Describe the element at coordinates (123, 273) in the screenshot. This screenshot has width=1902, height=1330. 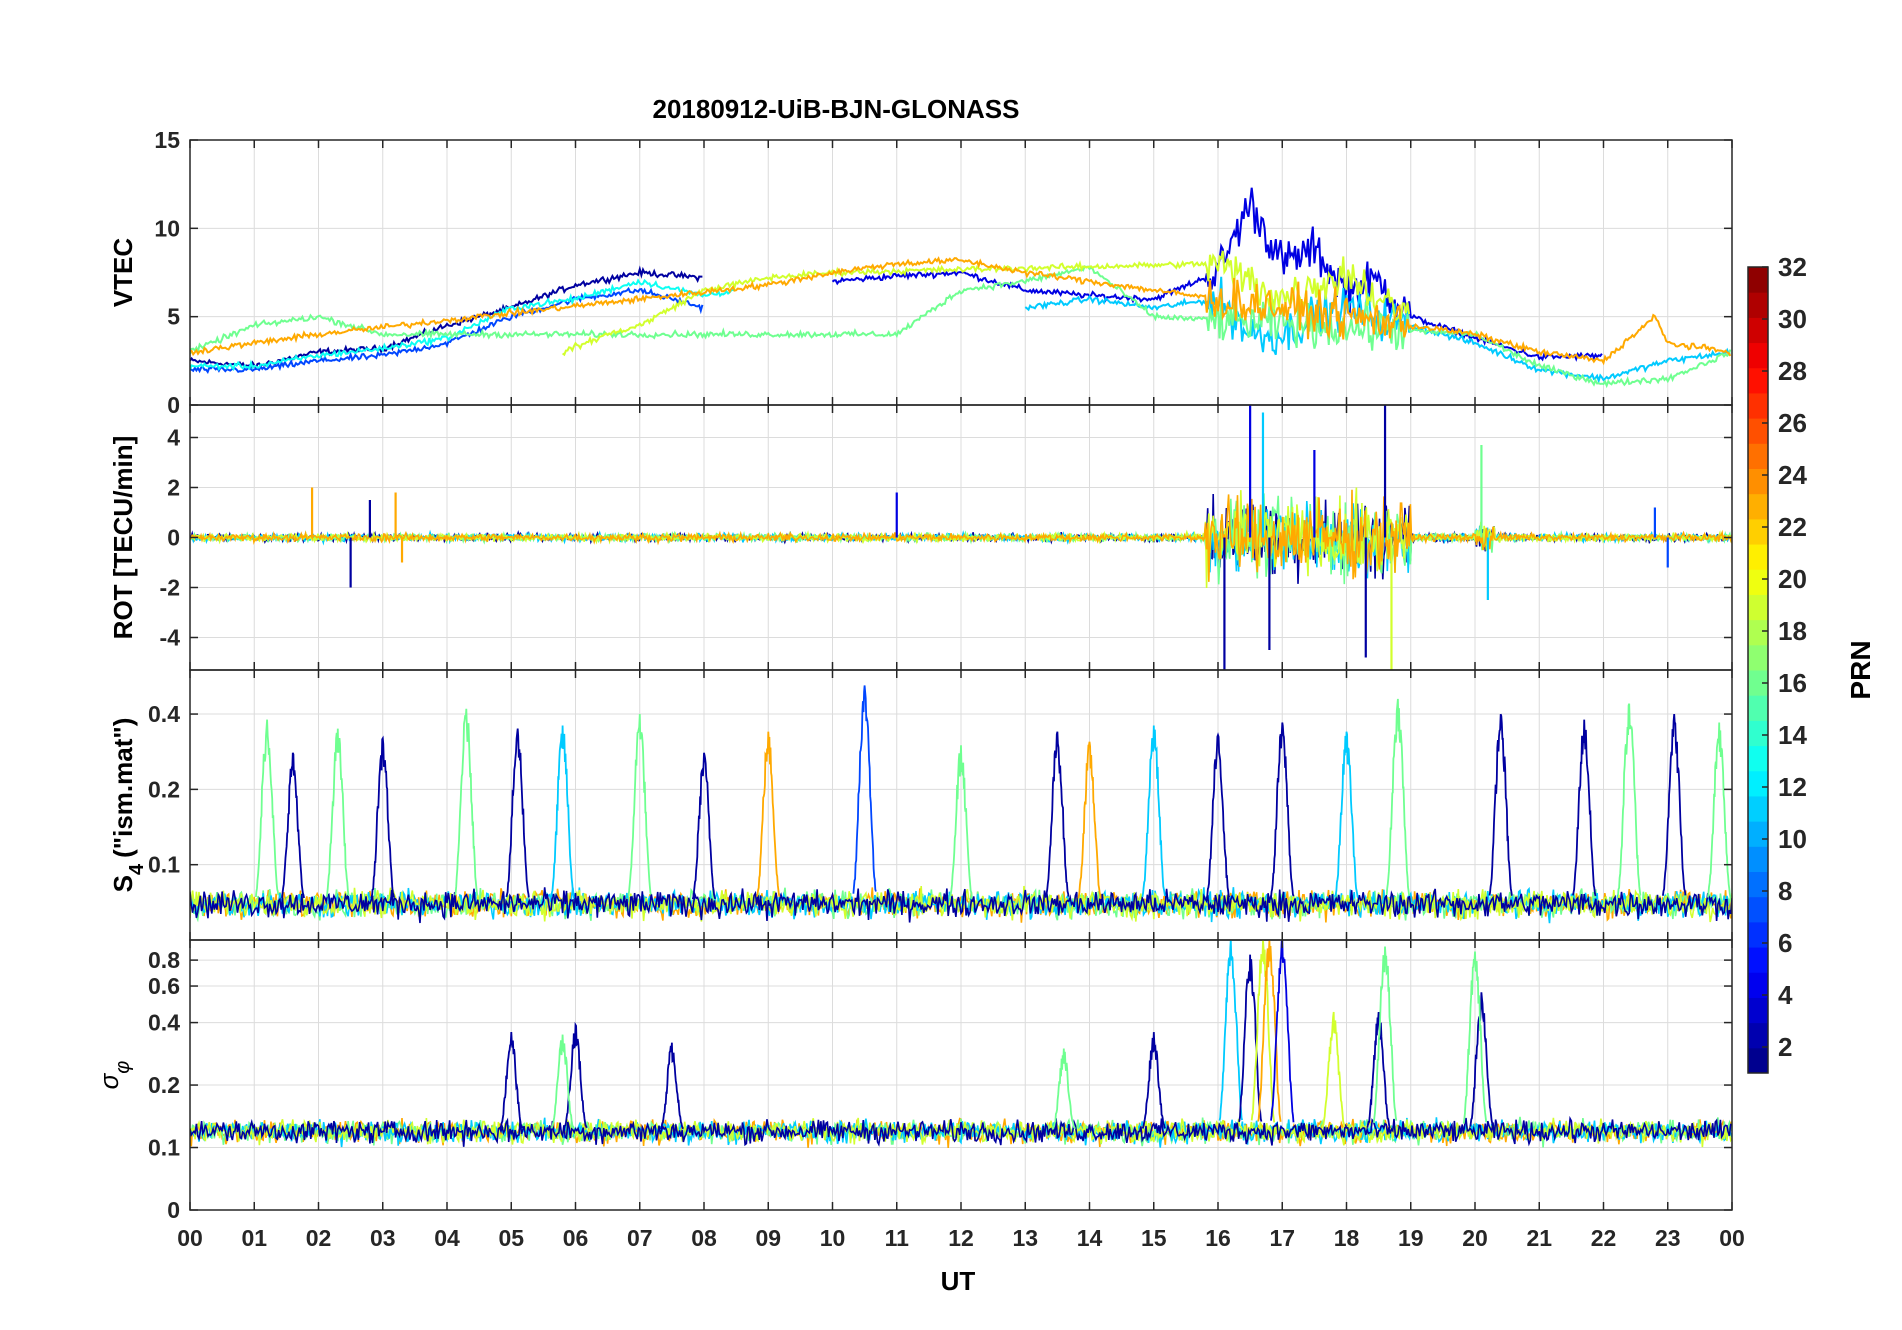
I see `y-axis-label: VTEC` at that location.